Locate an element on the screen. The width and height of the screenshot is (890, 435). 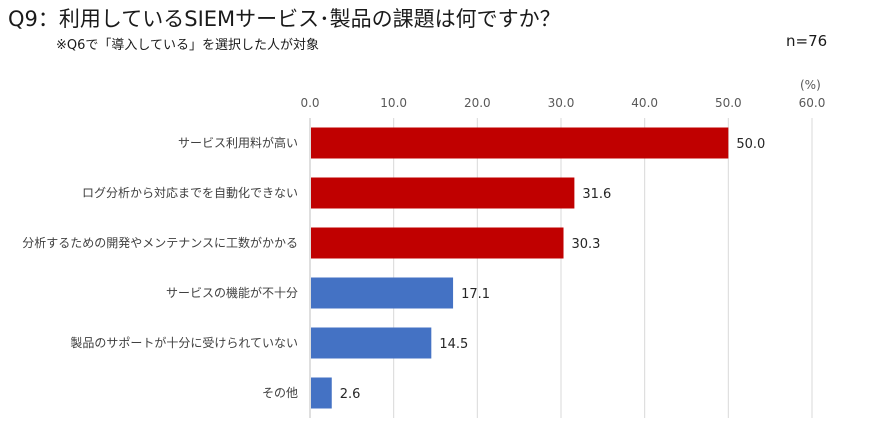
data-label: 14.5 is located at coordinates (453, 344).